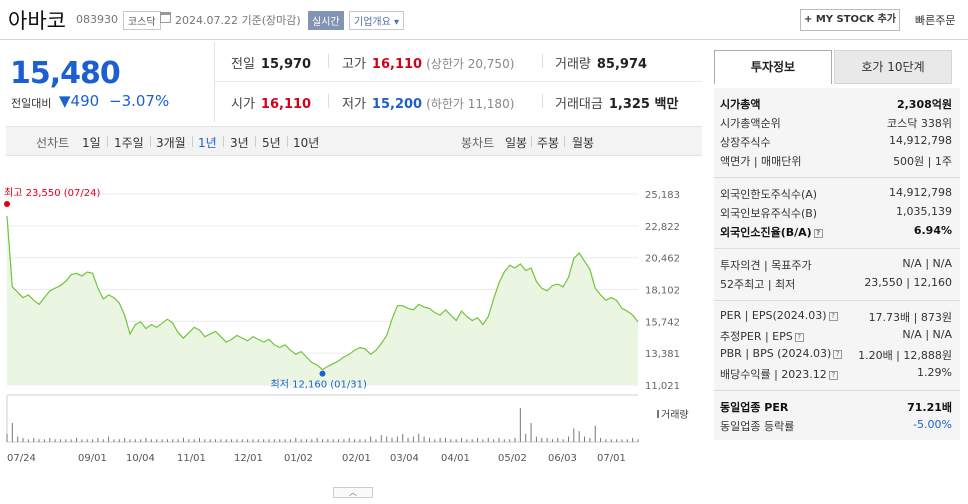  I want to click on tab-order-book: 호가 10단계, so click(893, 67).